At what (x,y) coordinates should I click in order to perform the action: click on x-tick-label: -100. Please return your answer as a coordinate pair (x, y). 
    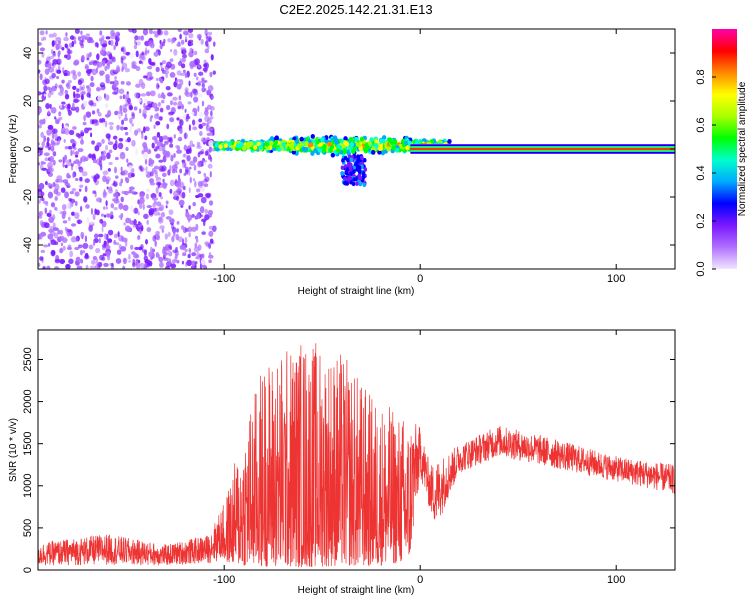
    Looking at the image, I should click on (224, 279).